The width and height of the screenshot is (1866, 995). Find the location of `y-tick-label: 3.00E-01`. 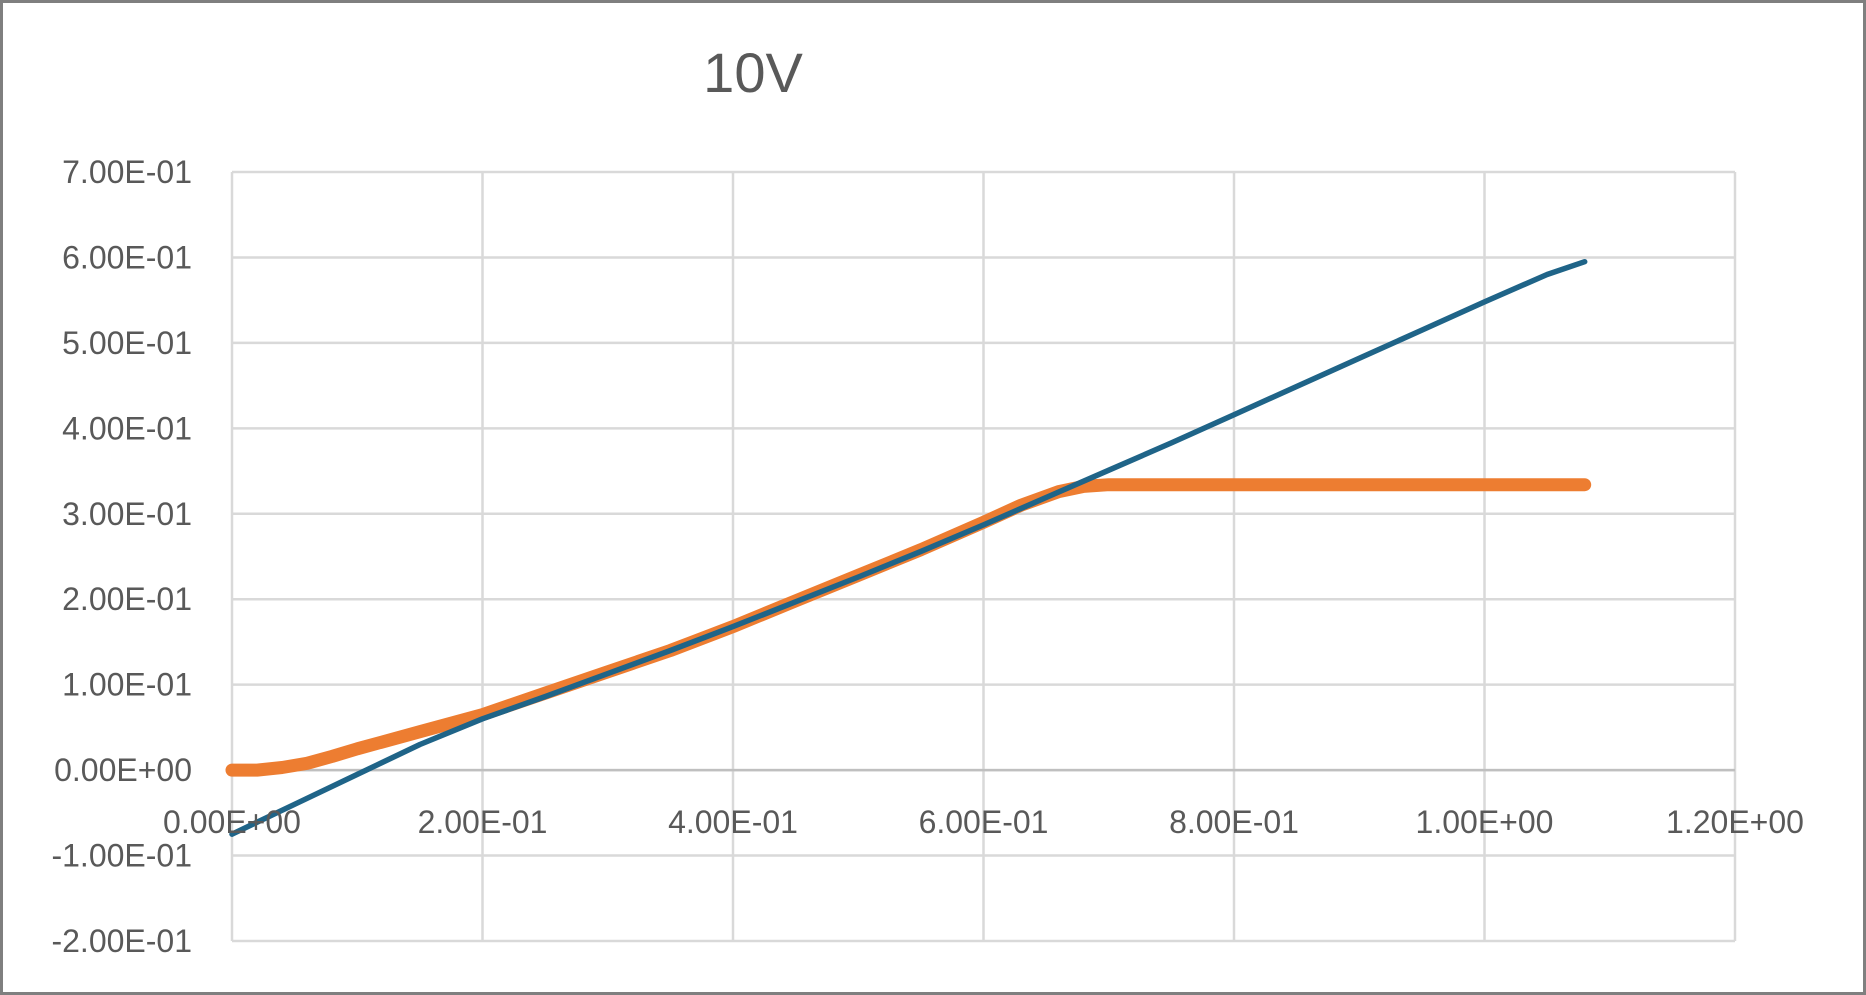

y-tick-label: 3.00E-01 is located at coordinates (127, 514).